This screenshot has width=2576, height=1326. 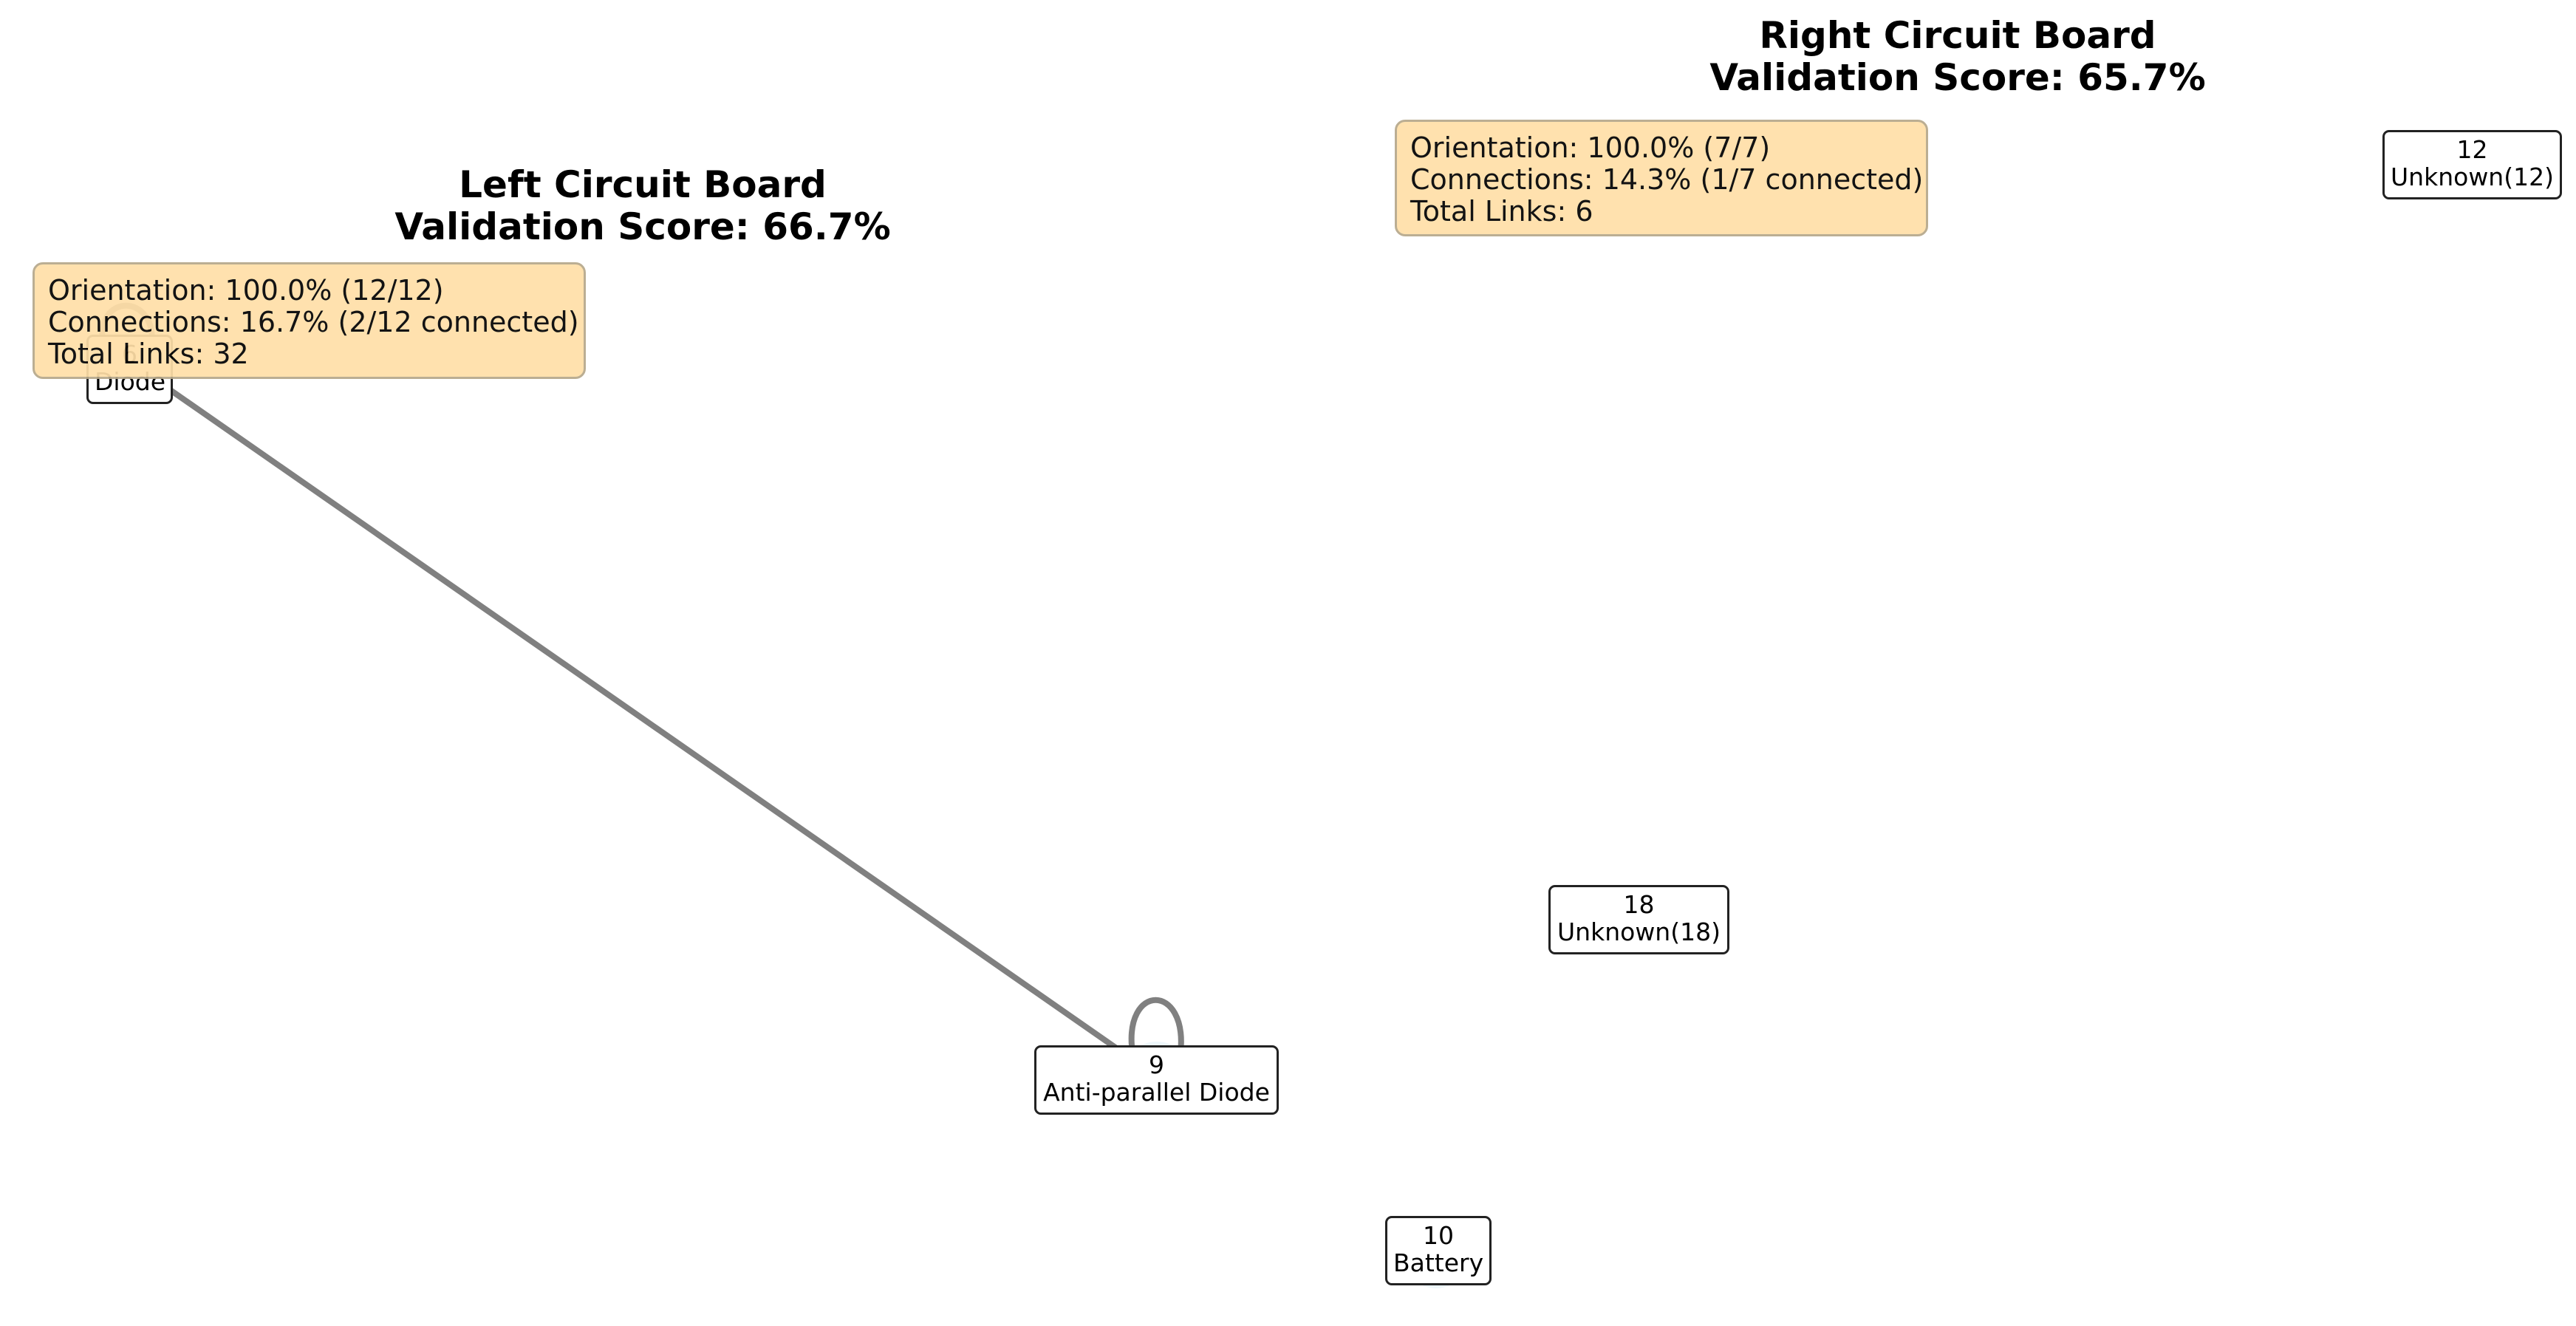 I want to click on node-id: 18, so click(x=1639, y=905).